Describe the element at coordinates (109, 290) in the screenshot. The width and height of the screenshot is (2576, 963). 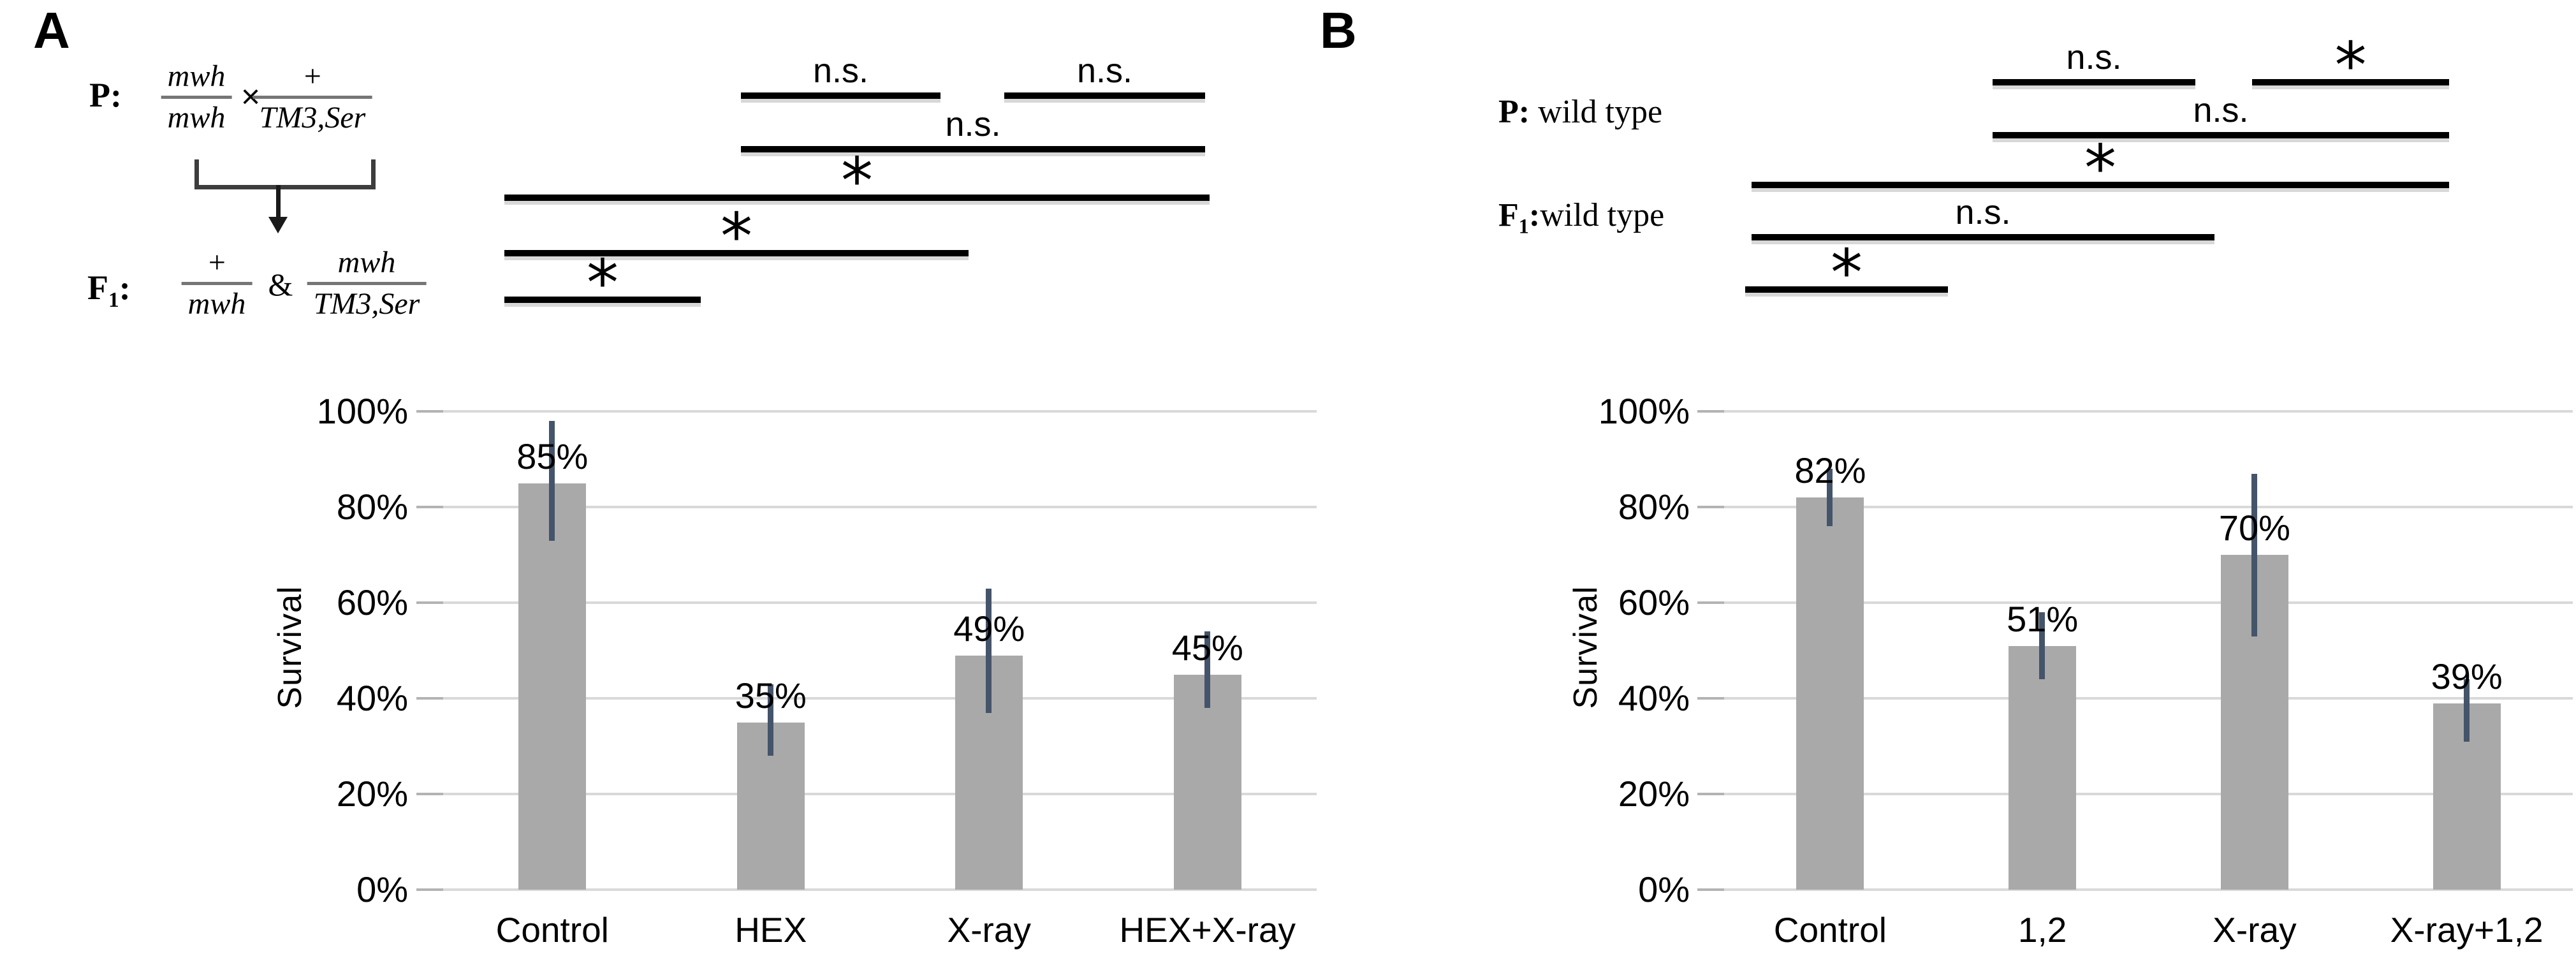
I see `f1-generation-label: F1:` at that location.